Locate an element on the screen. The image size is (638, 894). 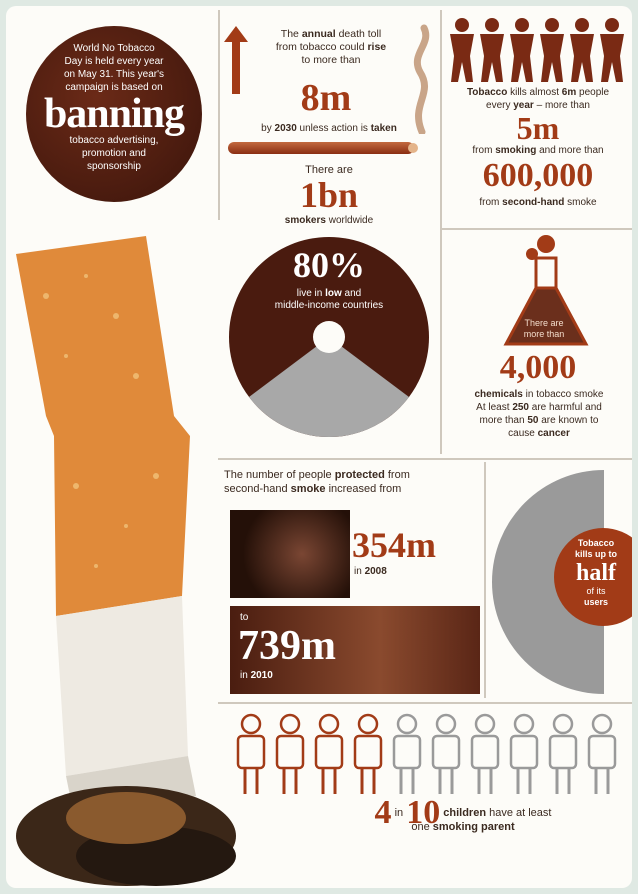
children-text-part: one is located at coordinates (422, 827).